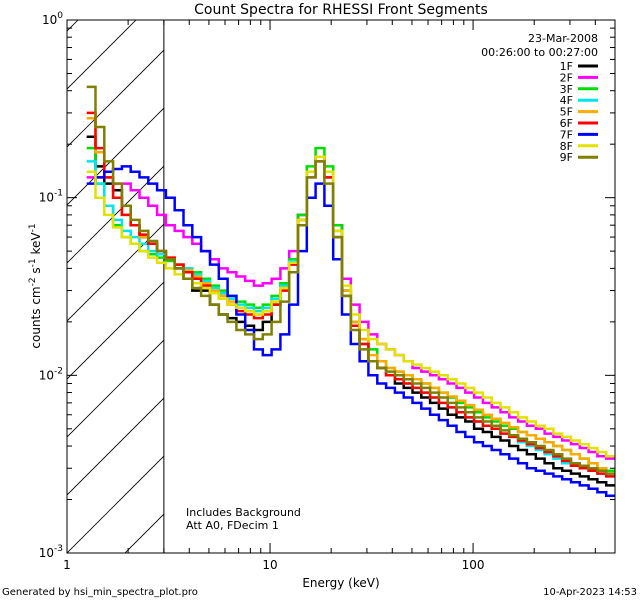 Image resolution: width=640 pixels, height=600 pixels. Describe the element at coordinates (473, 565) in the screenshot. I see `x-tick-label: 100` at that location.